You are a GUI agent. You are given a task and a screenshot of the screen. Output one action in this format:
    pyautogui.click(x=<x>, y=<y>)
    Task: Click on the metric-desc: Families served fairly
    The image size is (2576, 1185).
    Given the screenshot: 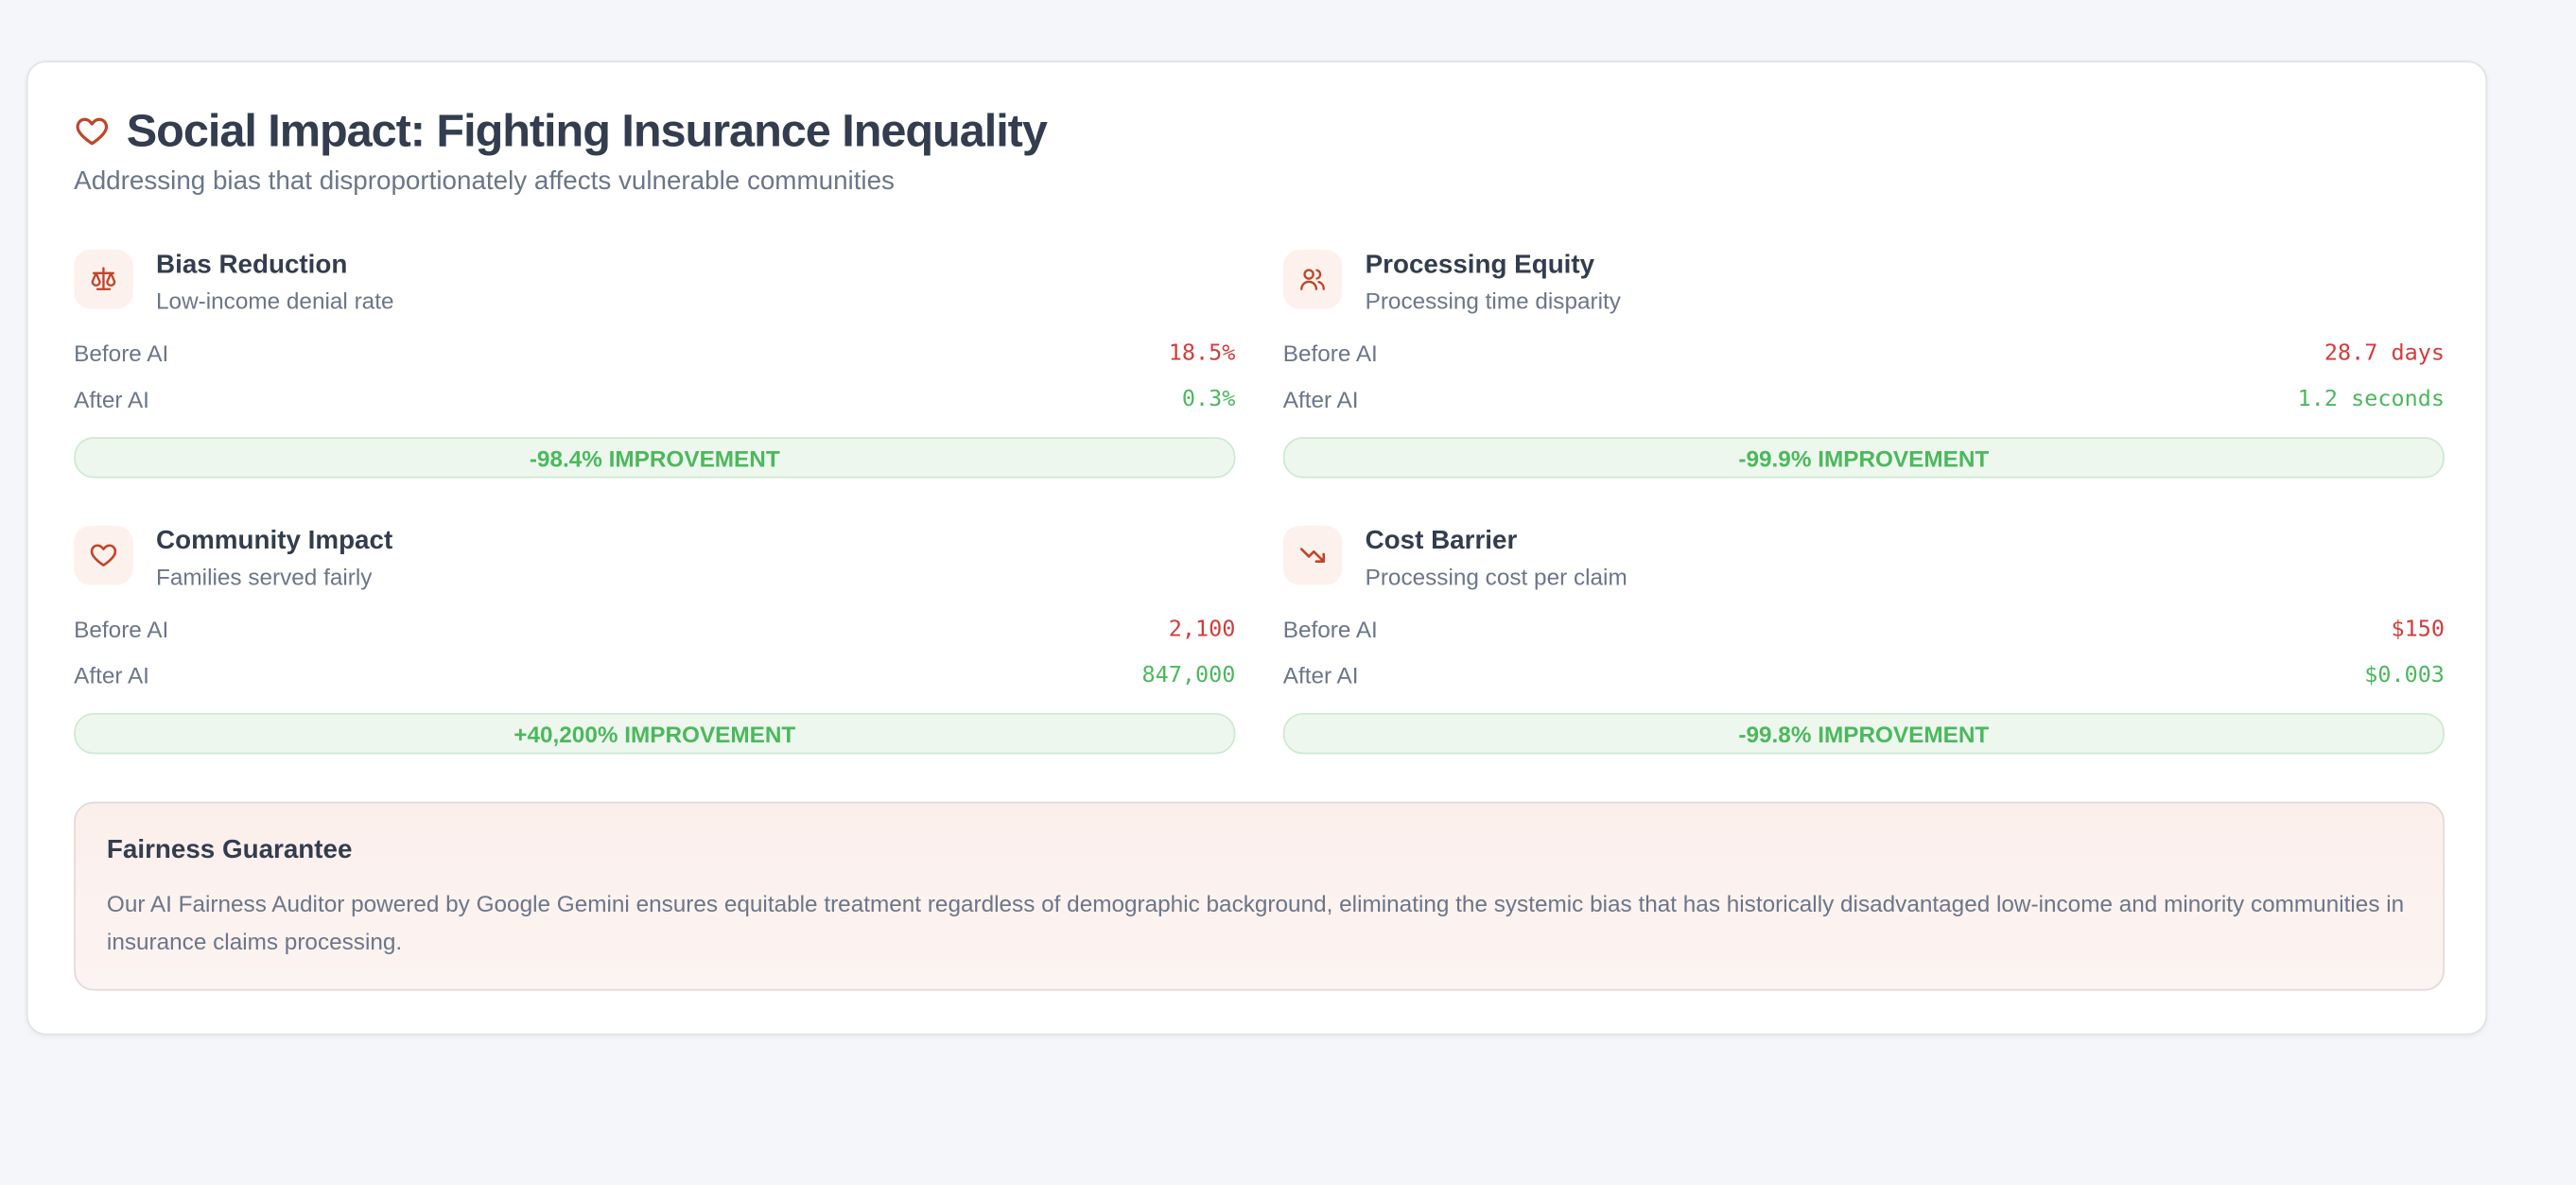 What is the action you would take?
    pyautogui.click(x=264, y=576)
    